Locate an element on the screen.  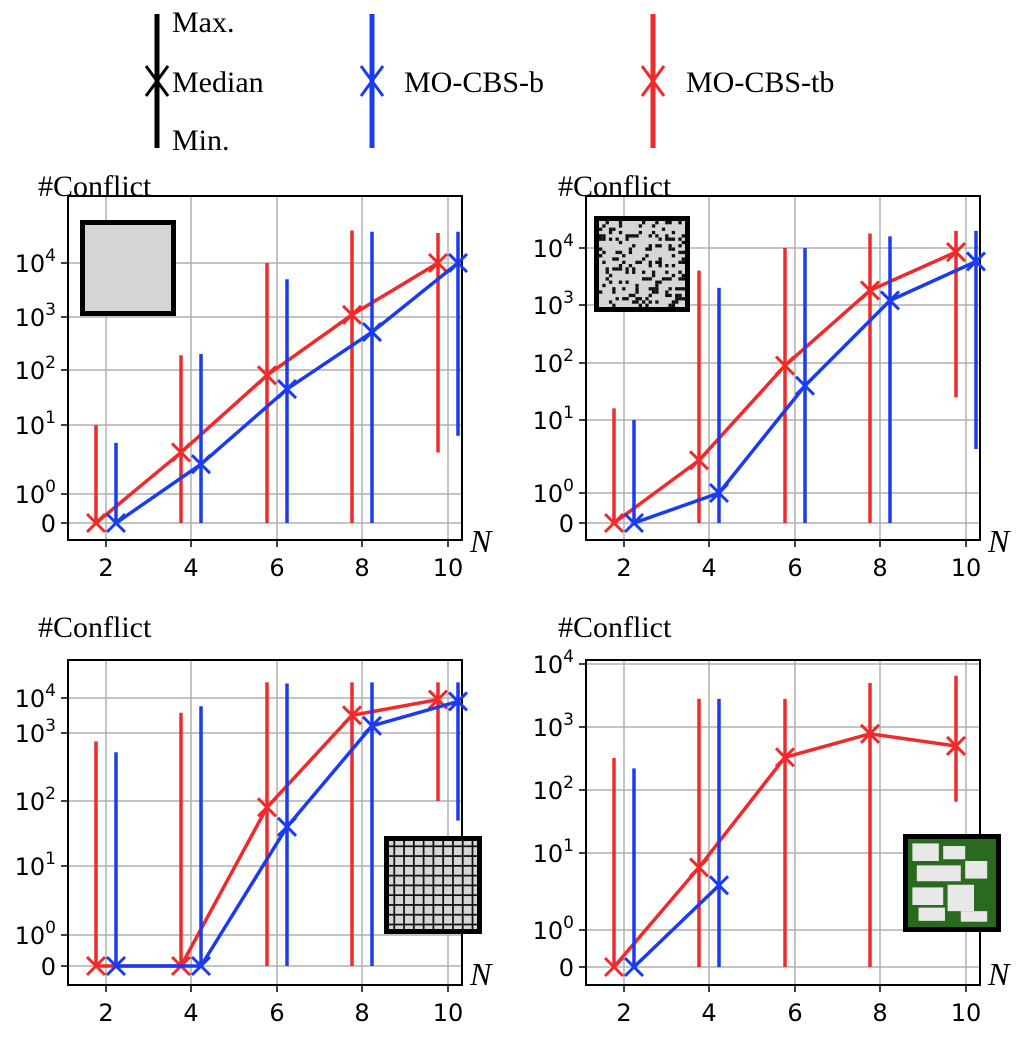
legend-black-marker is located at coordinates (157, 81).